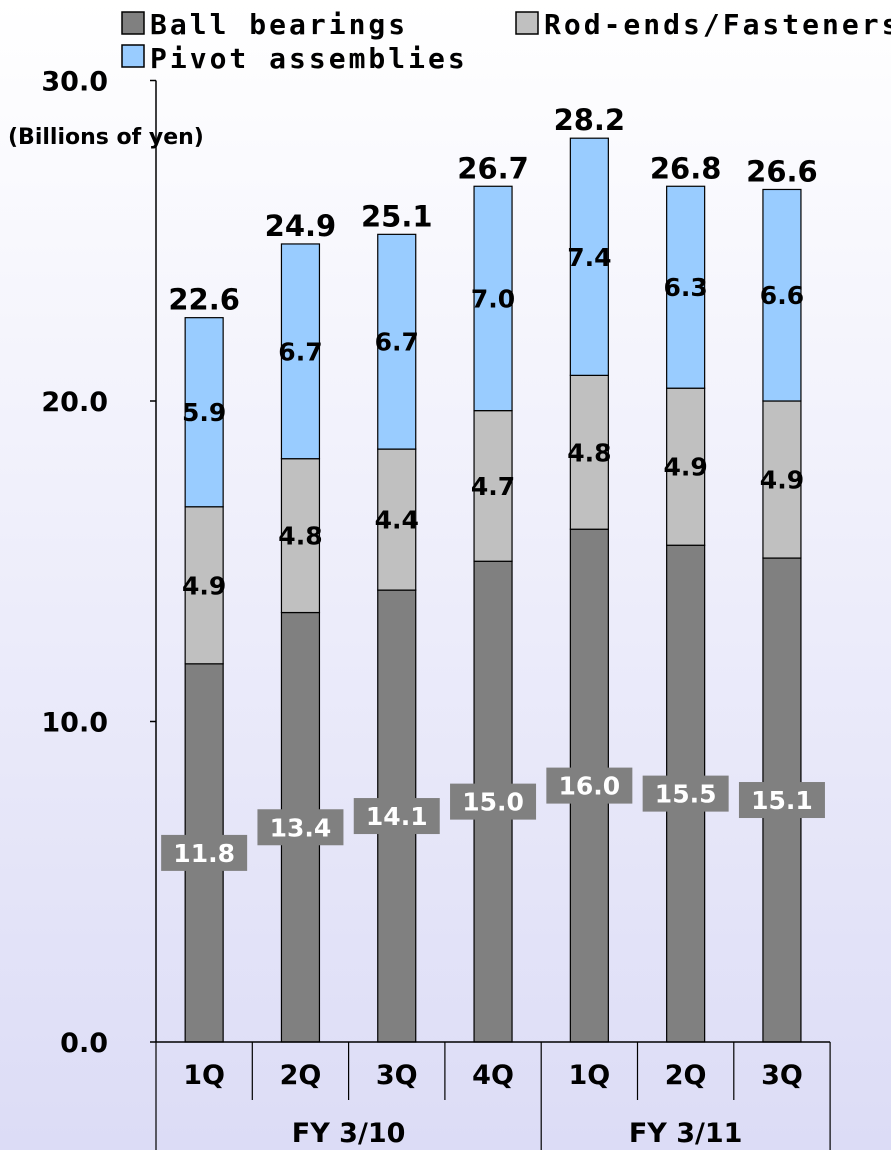 The height and width of the screenshot is (1150, 891). Describe the element at coordinates (349, 1133) in the screenshot. I see `x-group-label: FY 3/10` at that location.